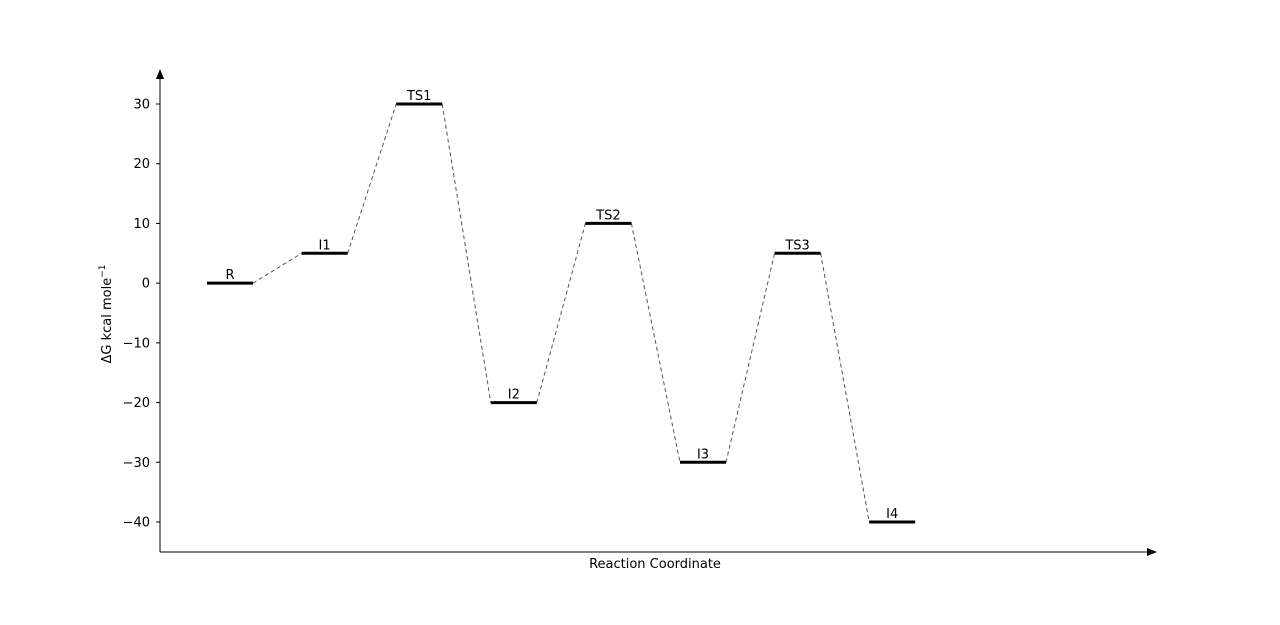 This screenshot has height=625, width=1280. Describe the element at coordinates (229, 275) in the screenshot. I see `state-label-r: R` at that location.